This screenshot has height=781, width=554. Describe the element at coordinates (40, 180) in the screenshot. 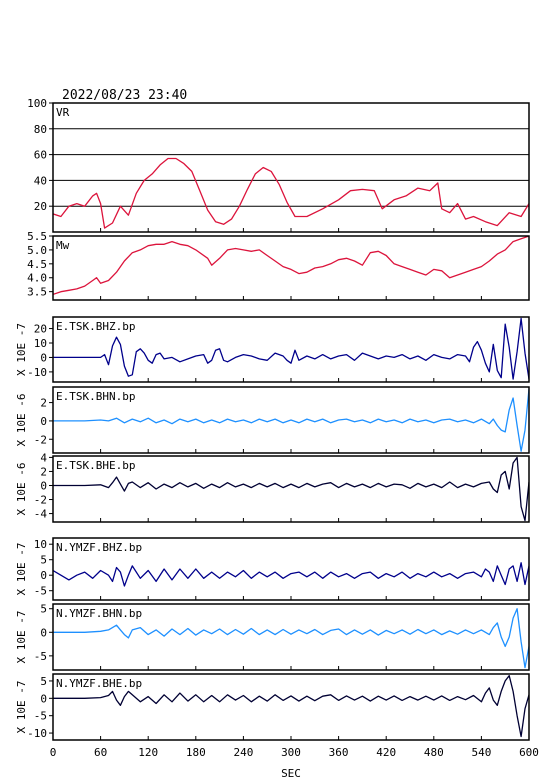

I see `y-tick-label: 40` at that location.